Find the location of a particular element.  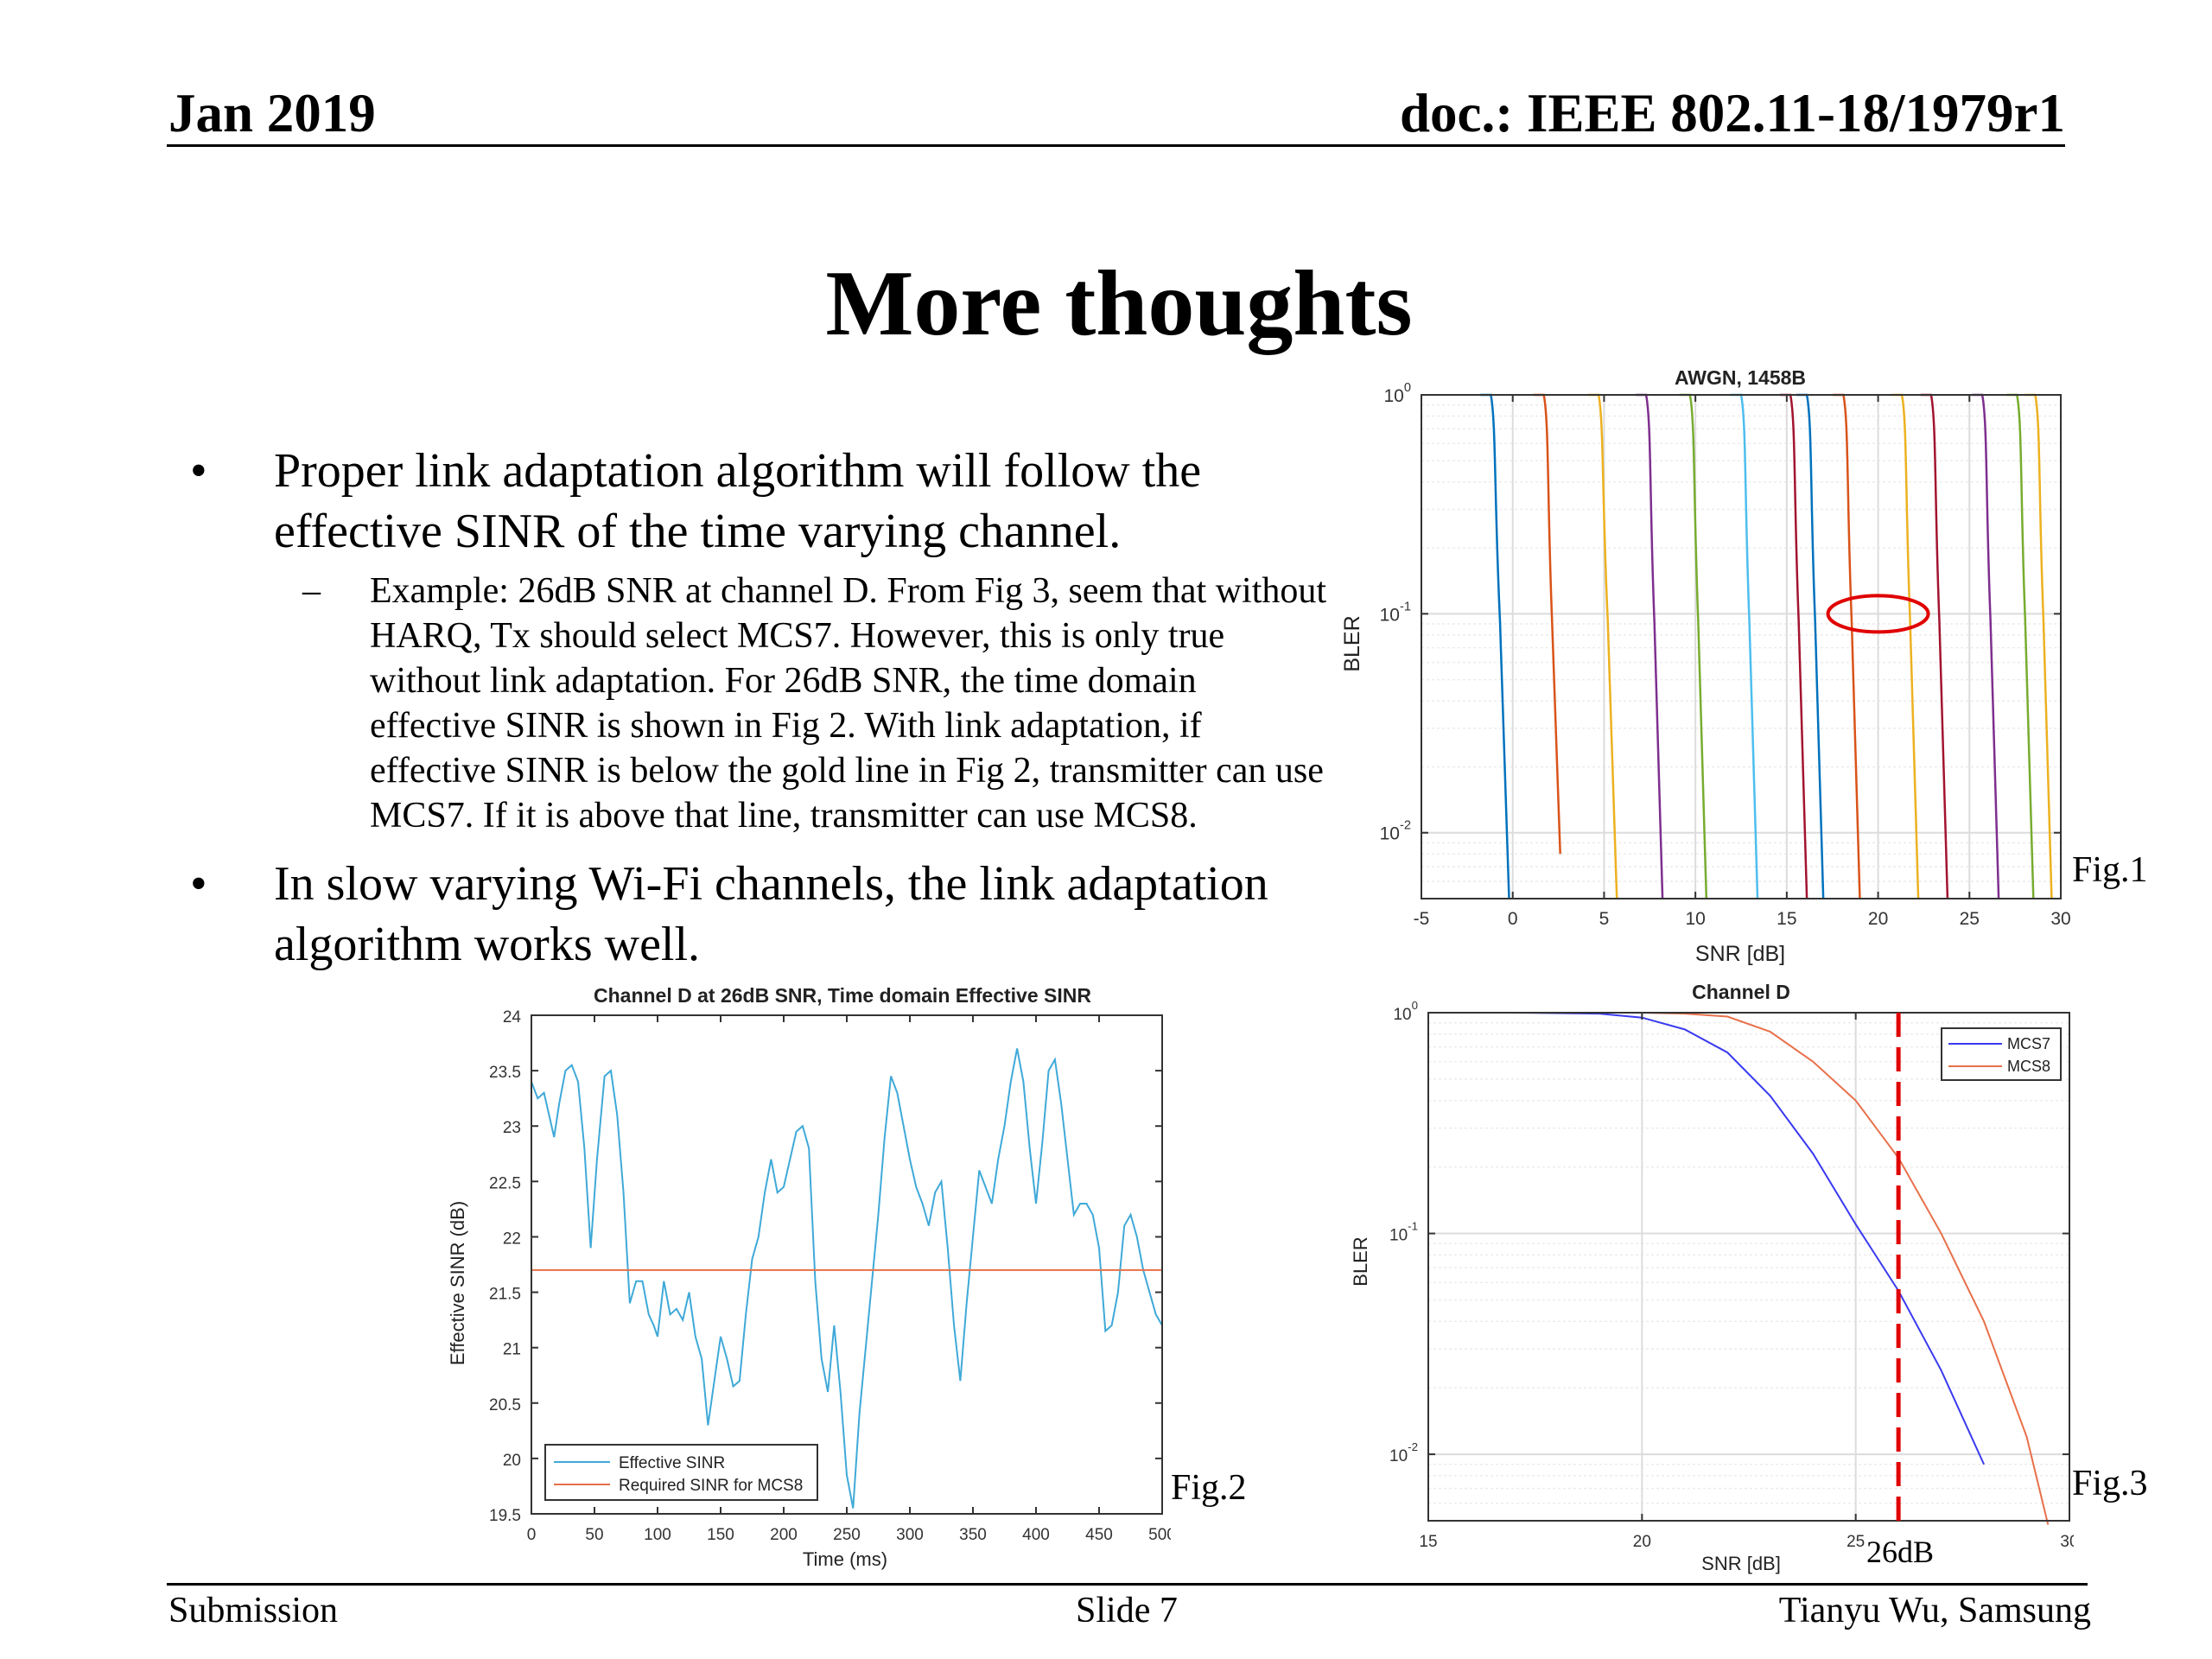

fig1-x-axis-label: SNR [dB] is located at coordinates (1740, 954).